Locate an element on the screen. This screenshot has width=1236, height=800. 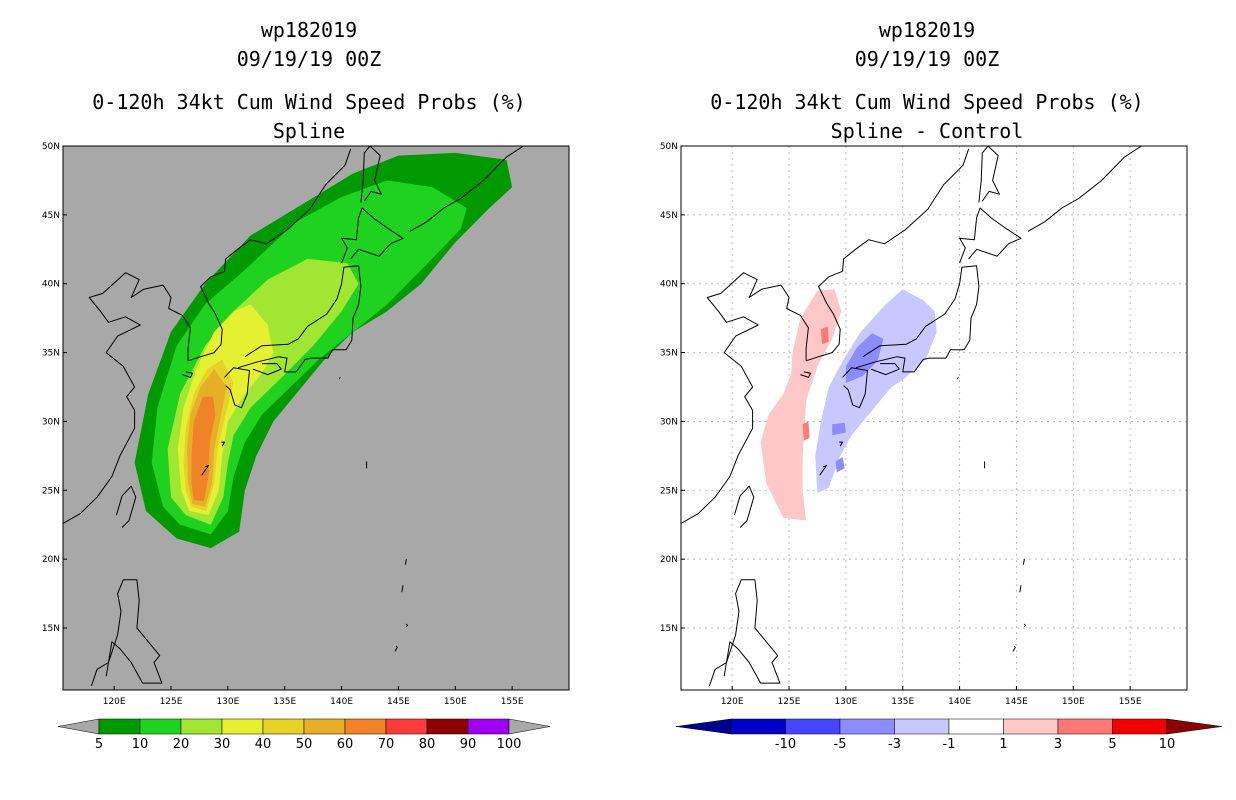
right-title-line-1: wp182019 is located at coordinates (927, 30).